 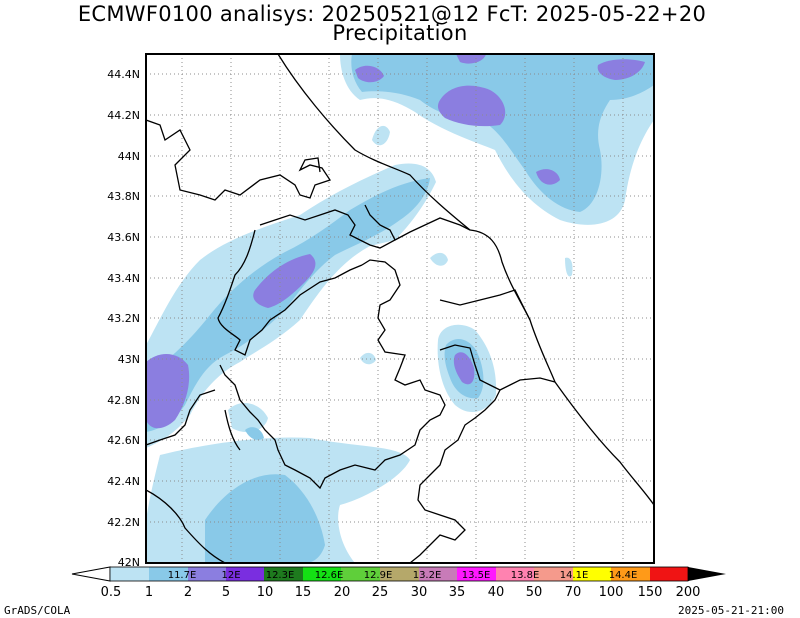 I want to click on lat-tick-label: 44.4N, so click(x=123, y=74).